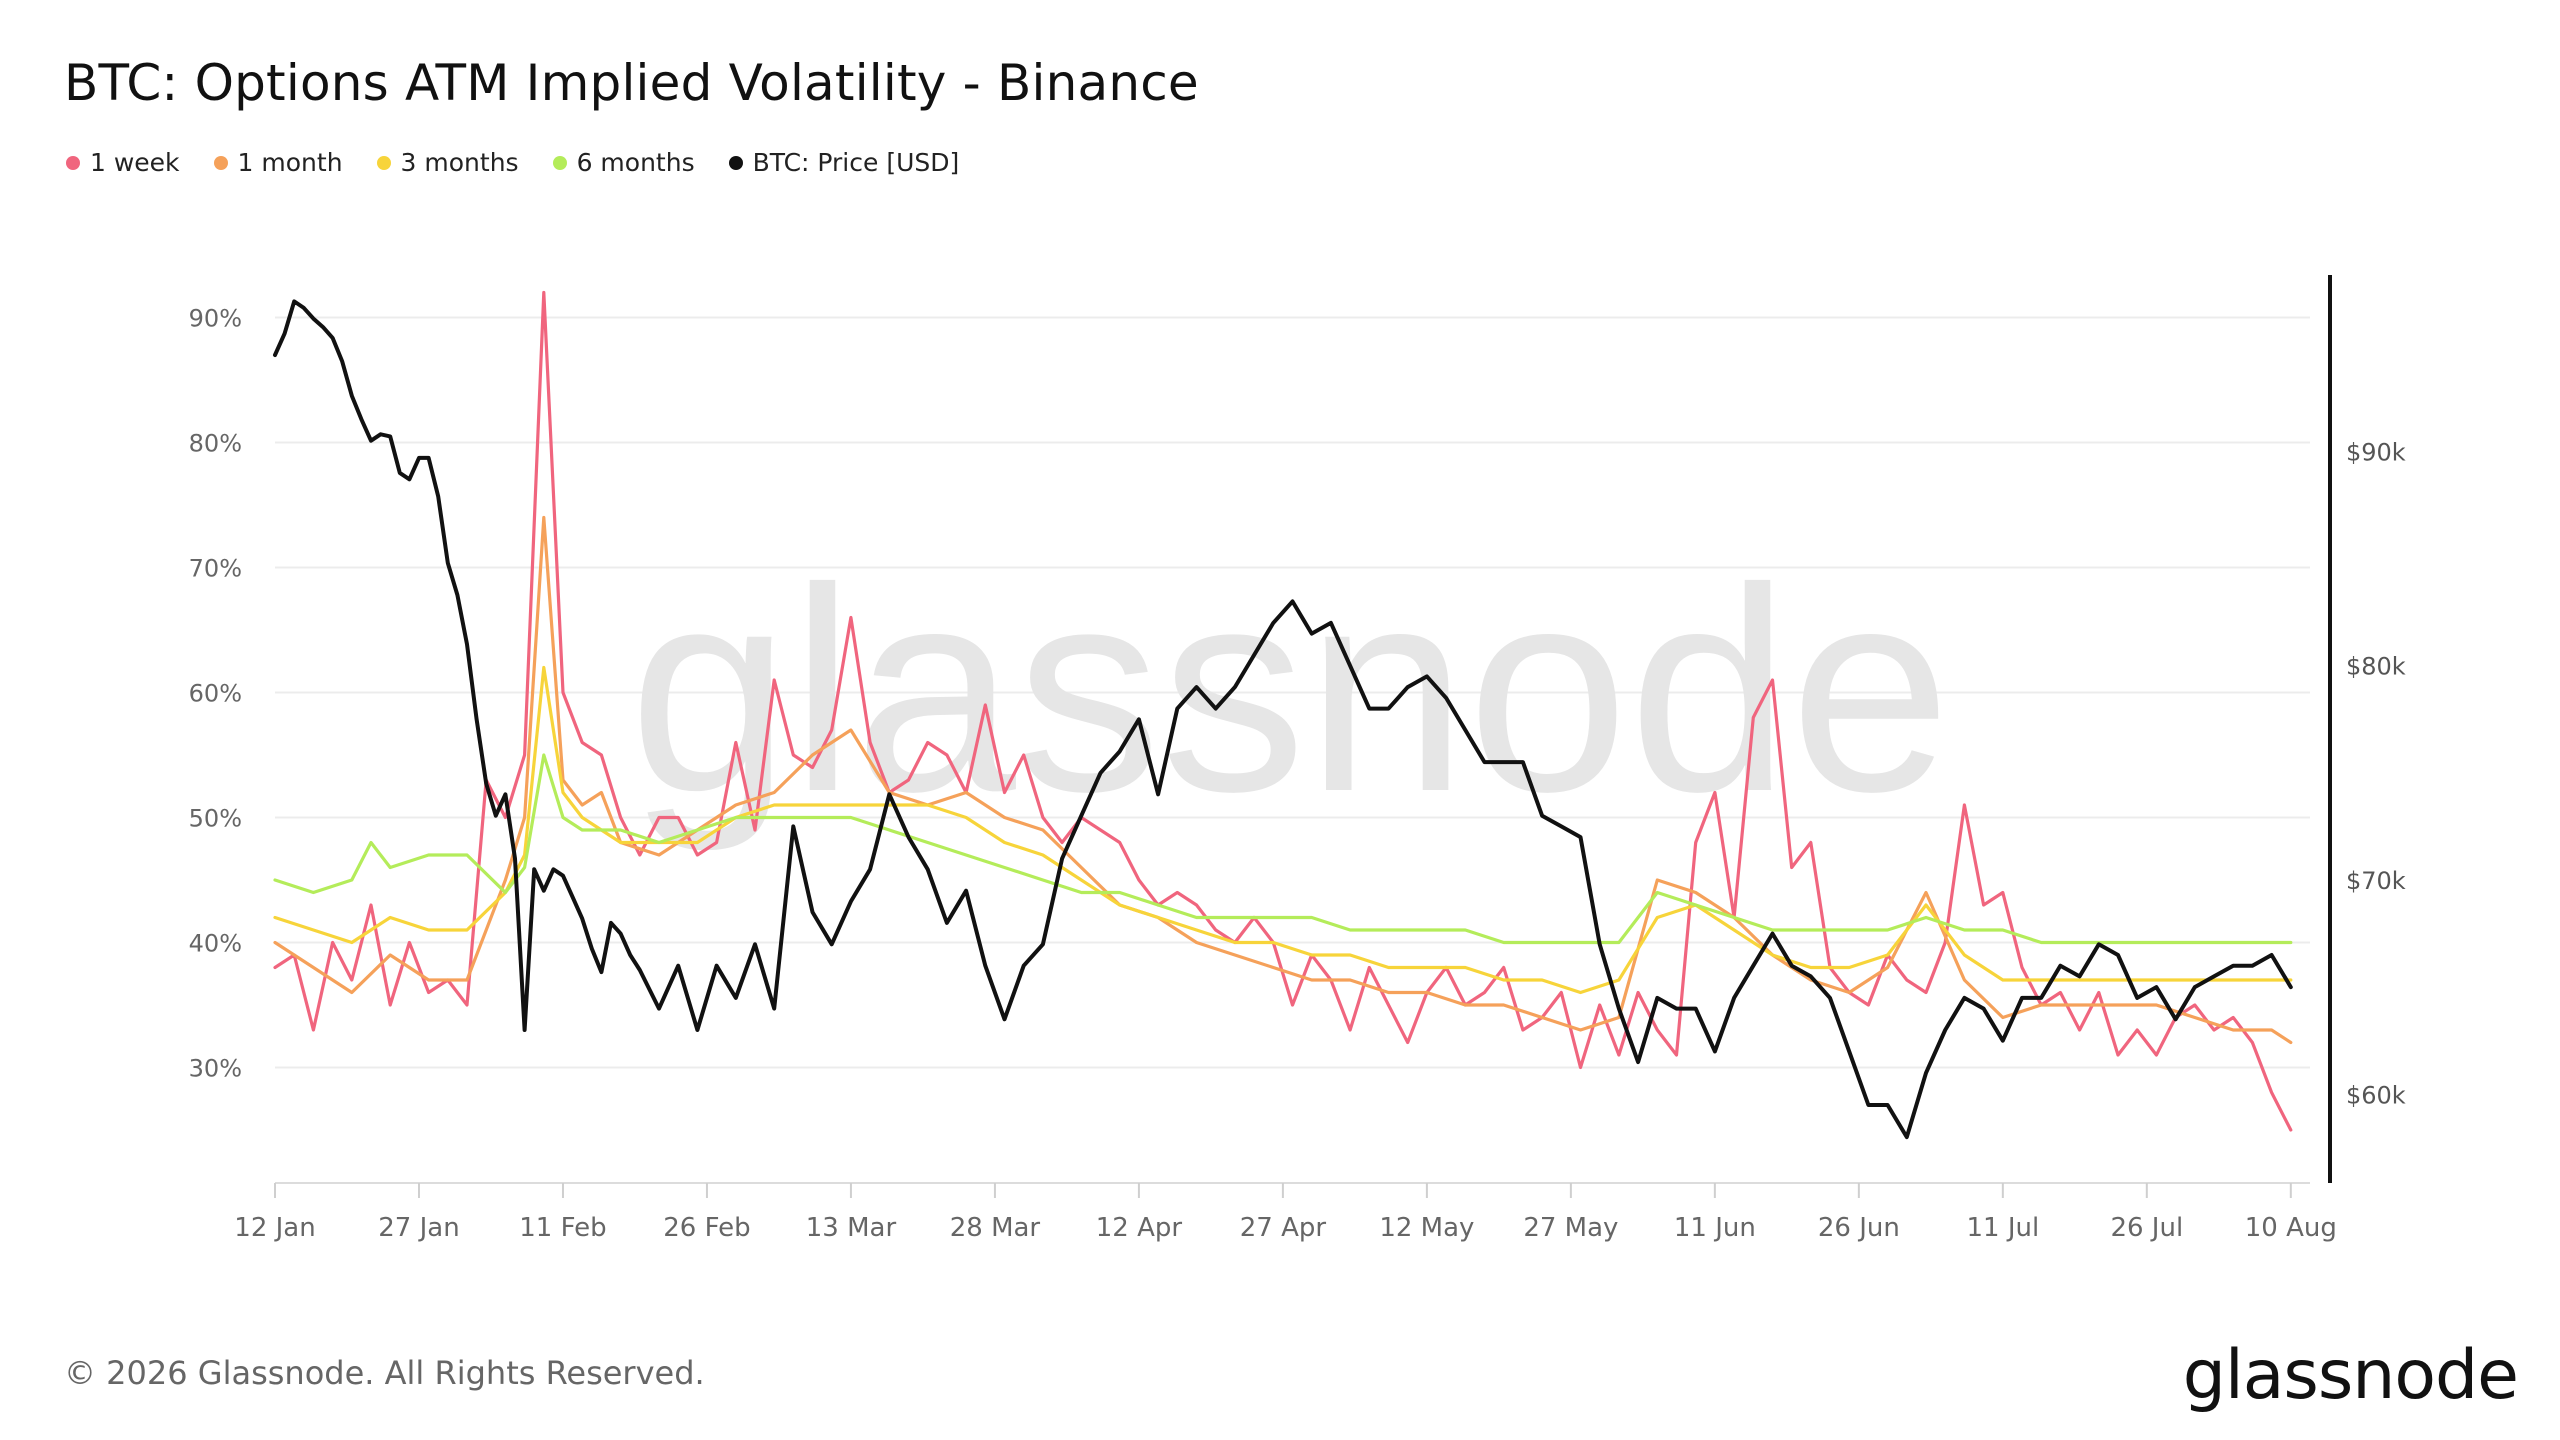  I want to click on x-tick-label: 27 Apr, so click(1283, 1228).